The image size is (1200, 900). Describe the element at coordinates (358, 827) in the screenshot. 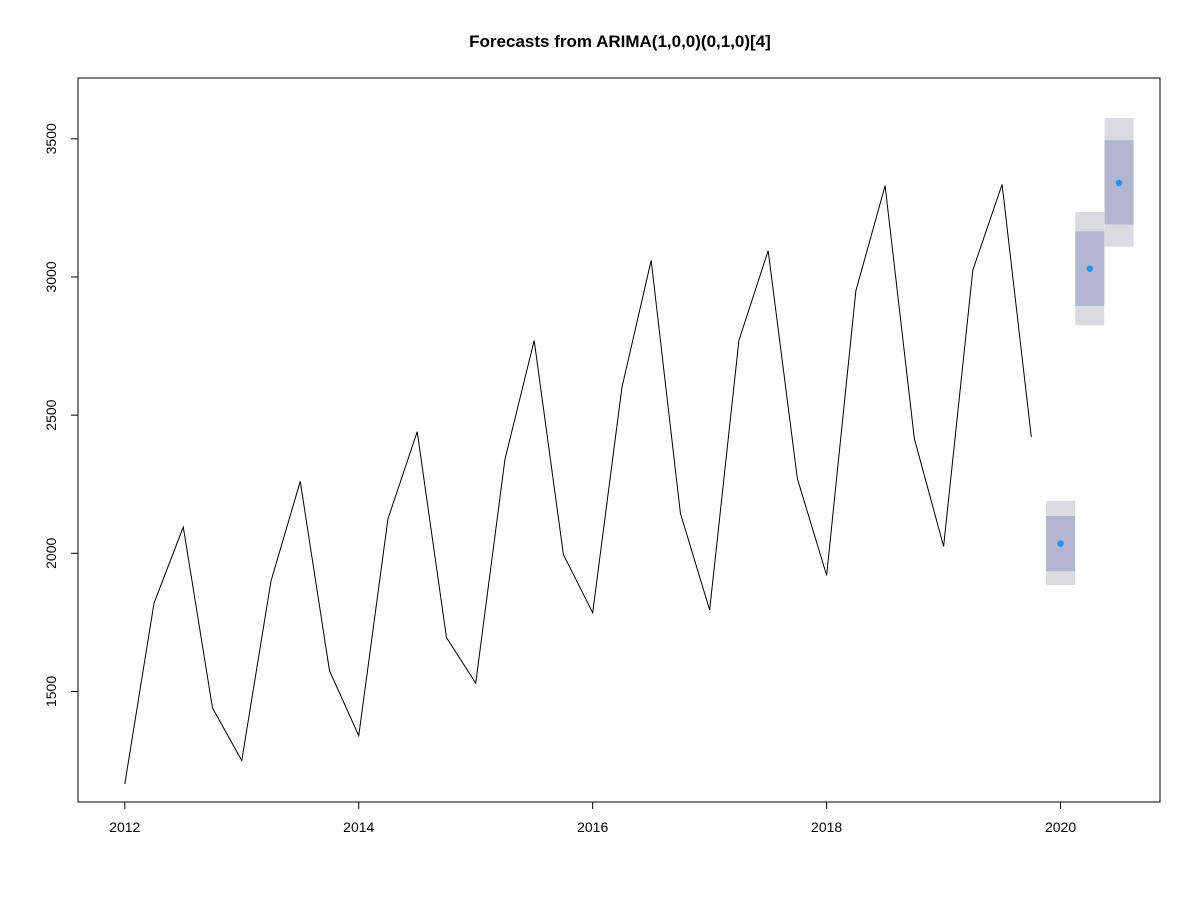

I see `x-tick-label: 2014` at that location.